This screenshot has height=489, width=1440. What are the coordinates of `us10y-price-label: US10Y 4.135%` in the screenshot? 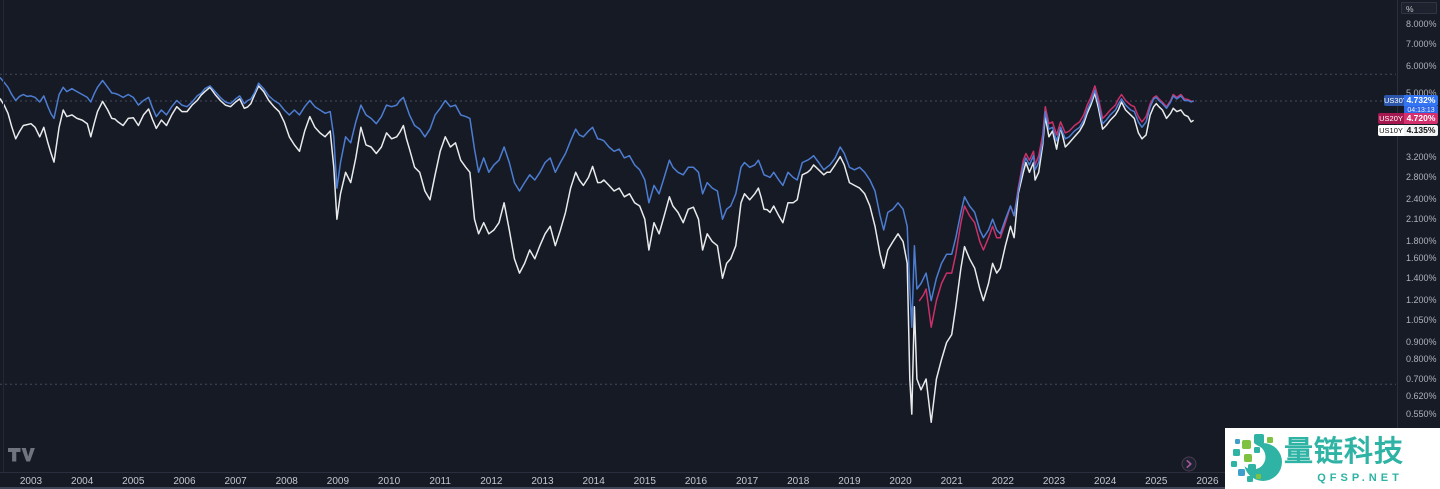 It's located at (1408, 130).